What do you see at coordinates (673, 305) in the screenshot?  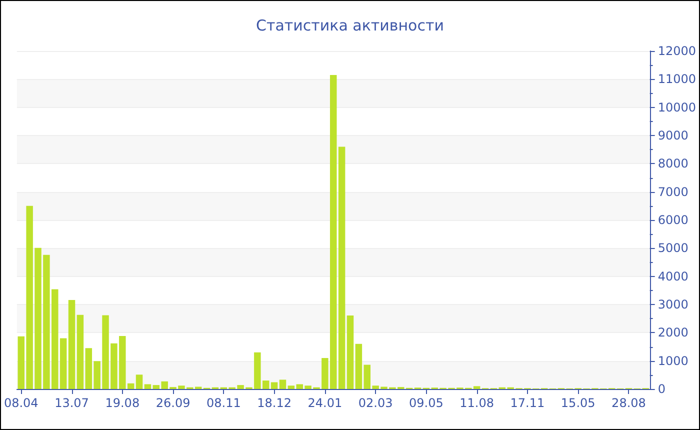 I see `y-tick-label: 3000` at bounding box center [673, 305].